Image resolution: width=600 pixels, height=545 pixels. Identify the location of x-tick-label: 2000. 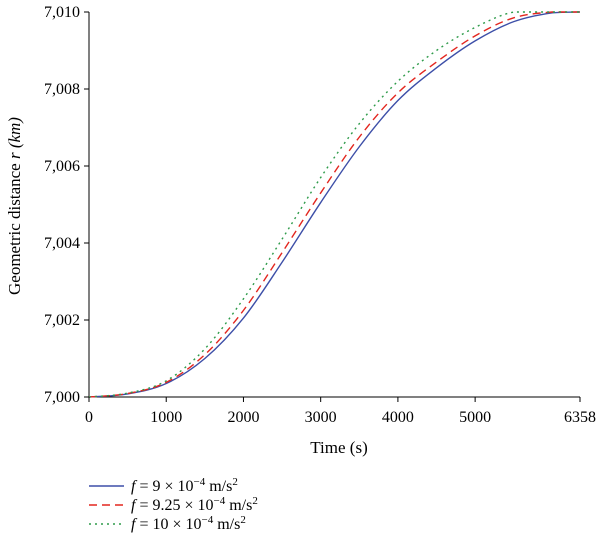
(243, 417).